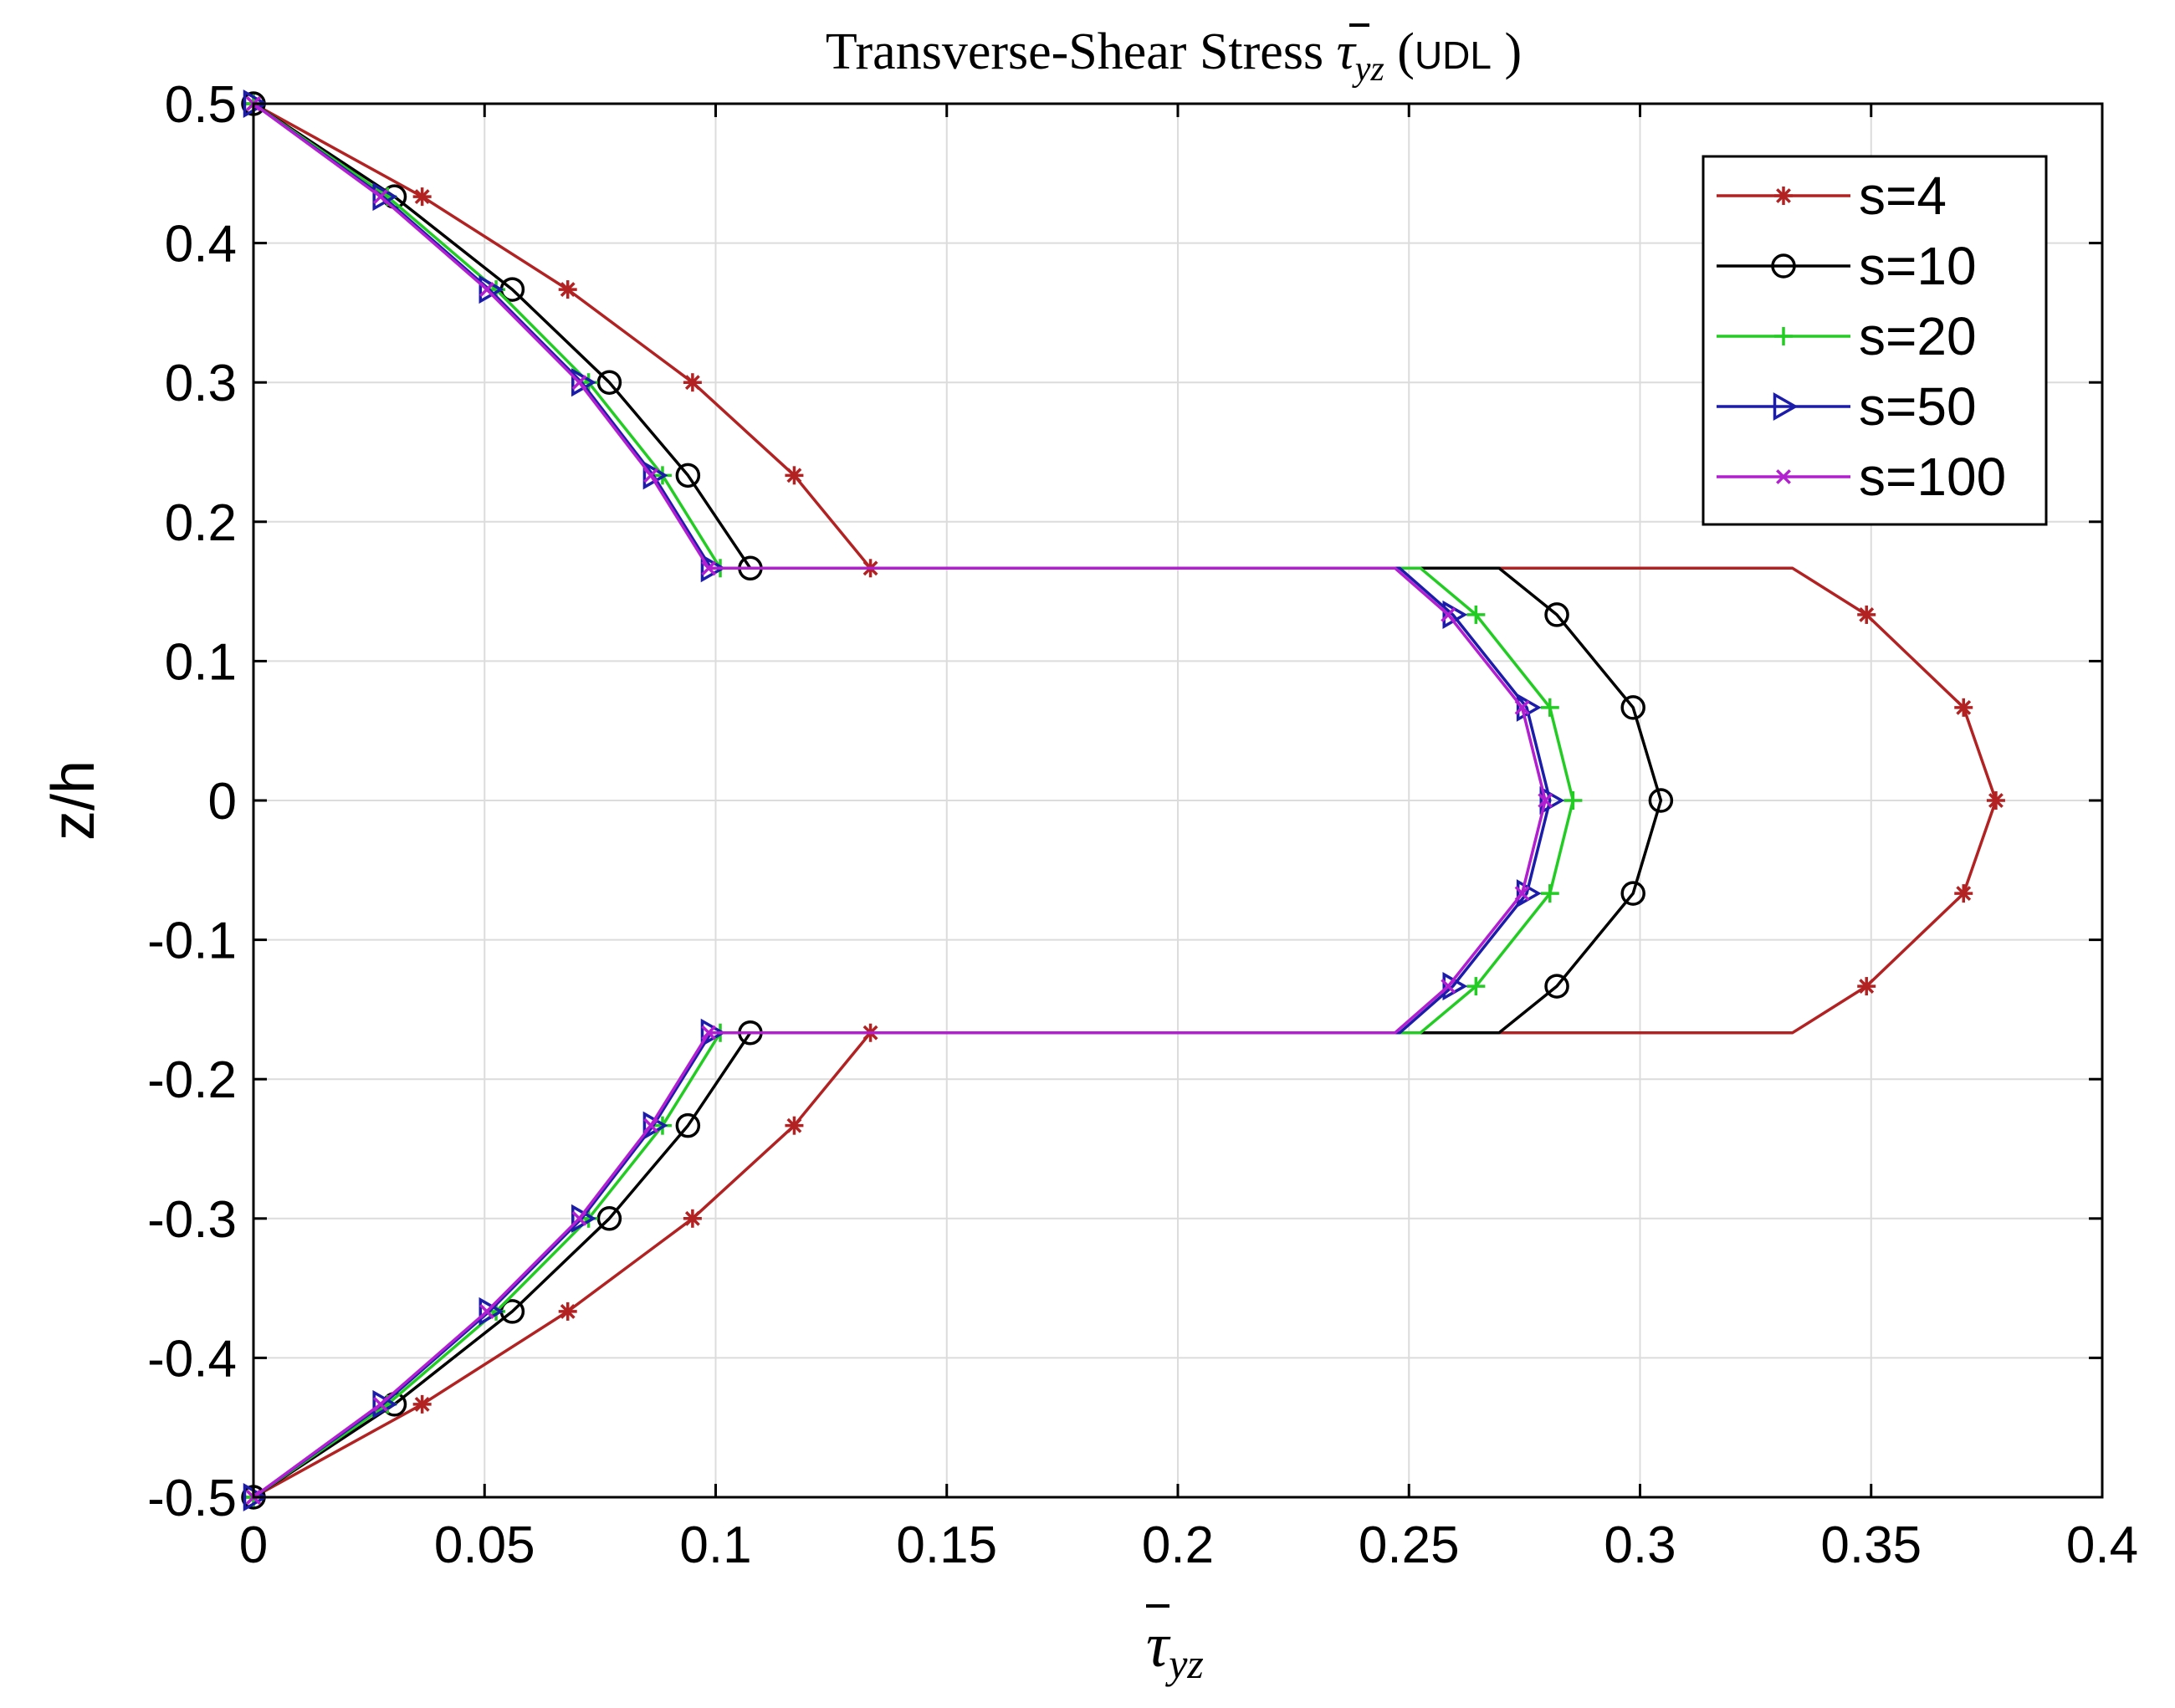 Image resolution: width=2175 pixels, height=1708 pixels. I want to click on x-tick-label: 0.1, so click(715, 1545).